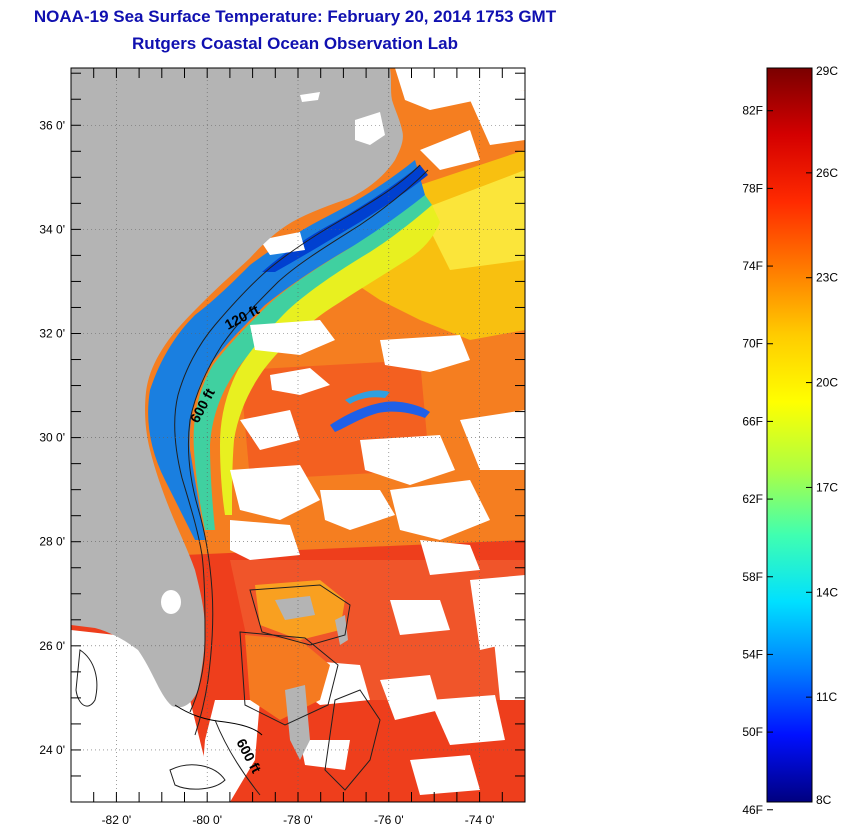  What do you see at coordinates (367, 397) in the screenshot?
I see `cool-filament` at bounding box center [367, 397].